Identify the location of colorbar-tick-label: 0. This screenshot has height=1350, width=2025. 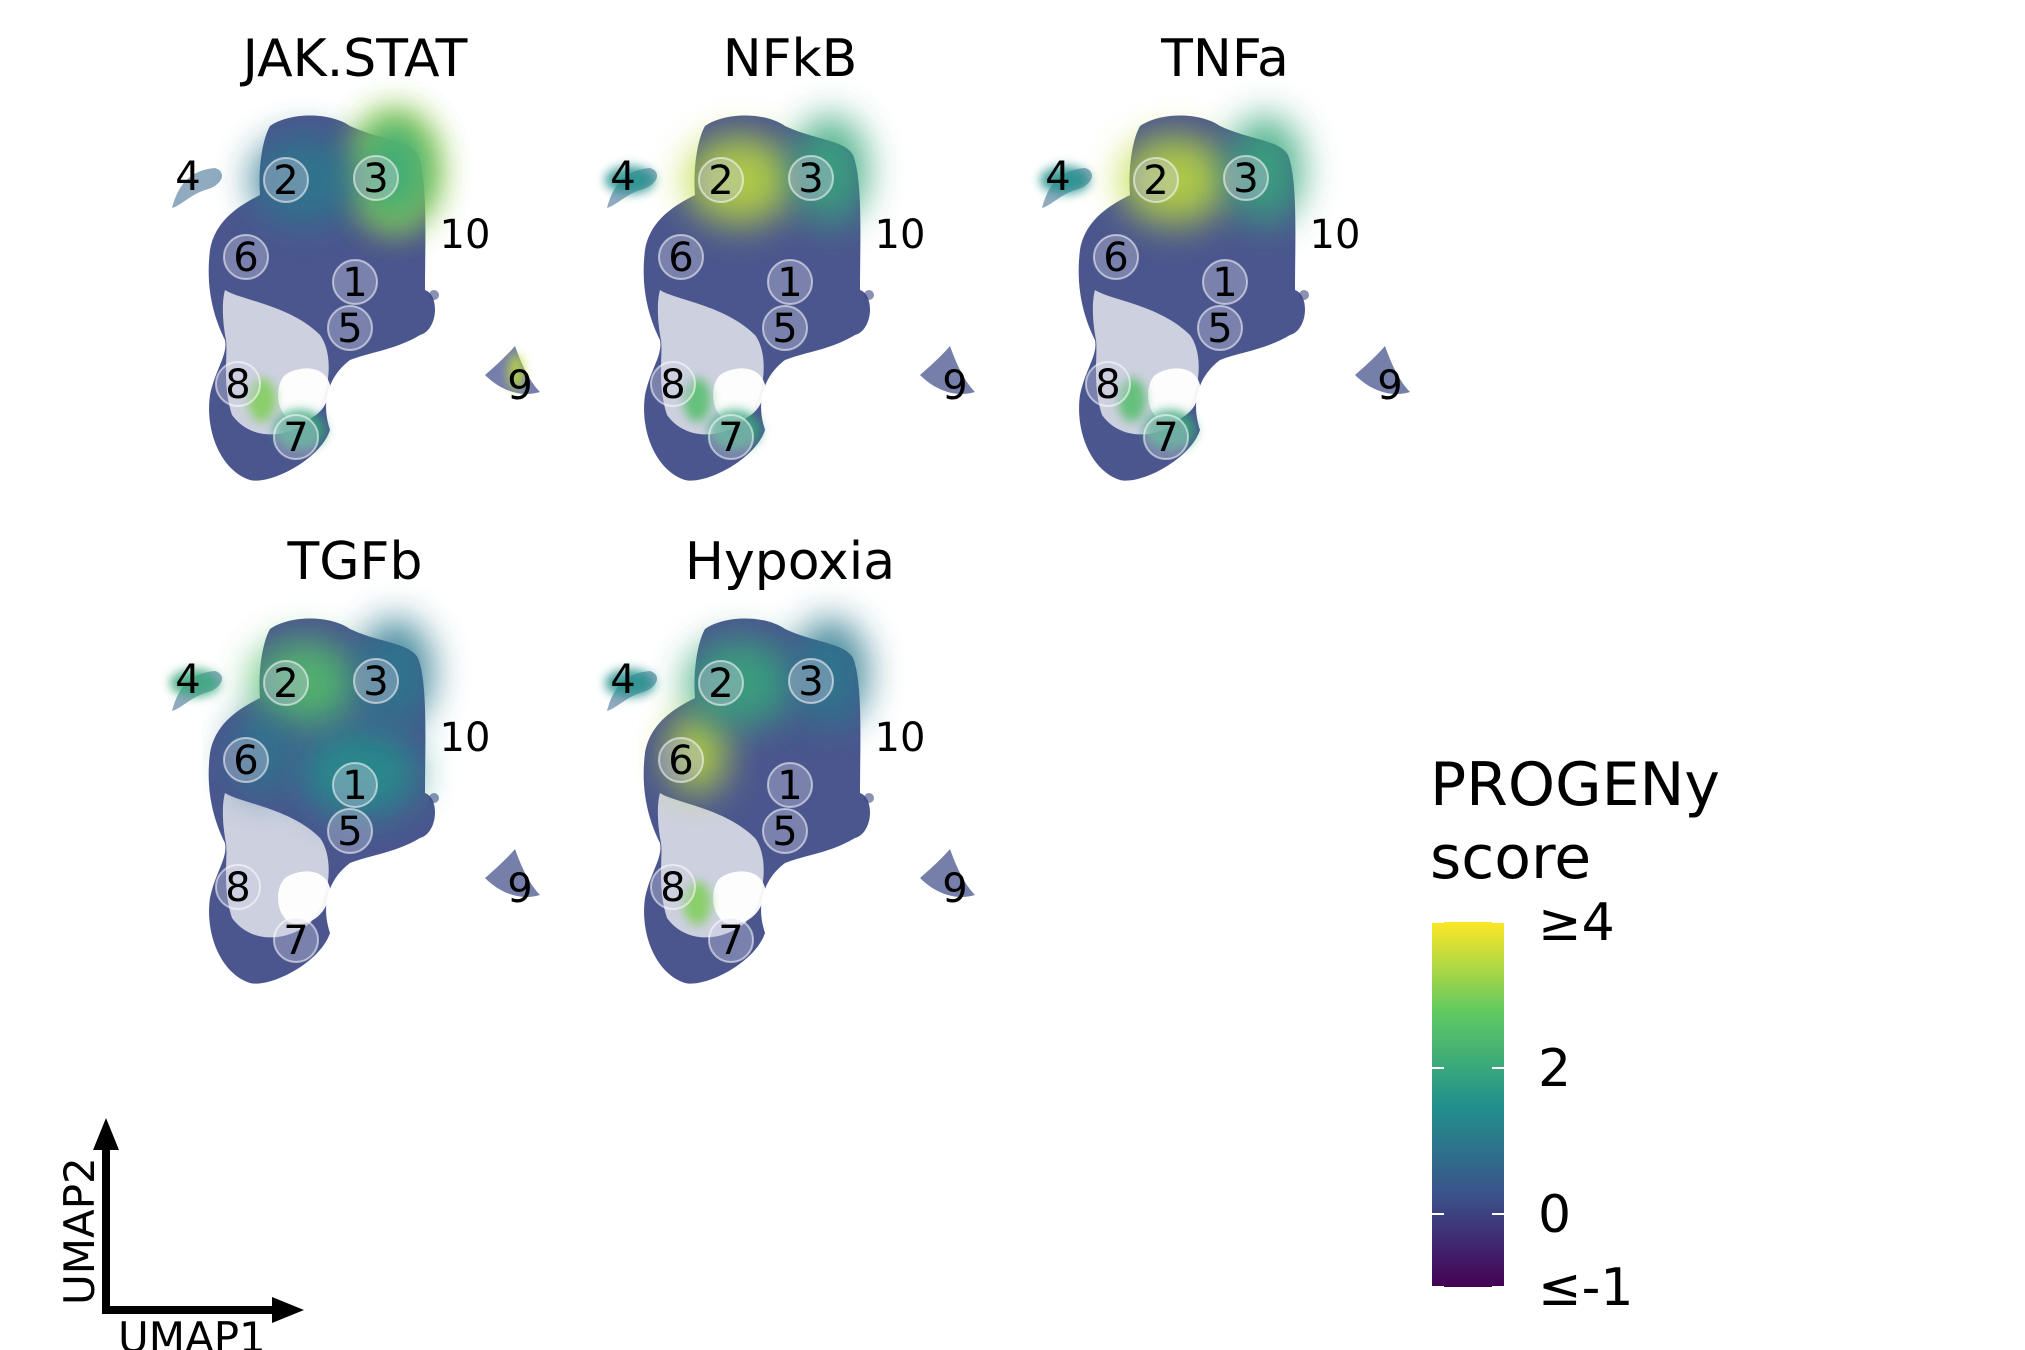
(1554, 1215).